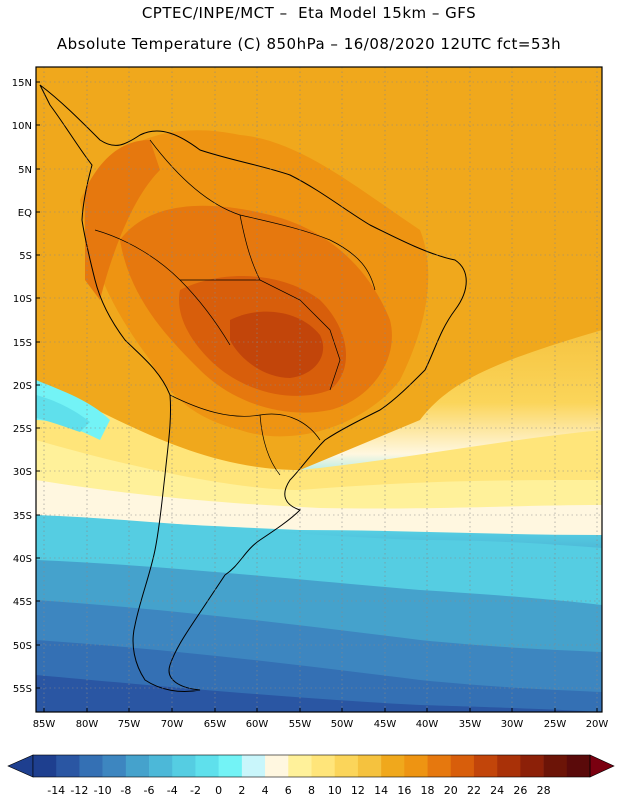 Image resolution: width=618 pixels, height=800 pixels. Describe the element at coordinates (358, 790) in the screenshot. I see `colorbar-label: 12` at that location.